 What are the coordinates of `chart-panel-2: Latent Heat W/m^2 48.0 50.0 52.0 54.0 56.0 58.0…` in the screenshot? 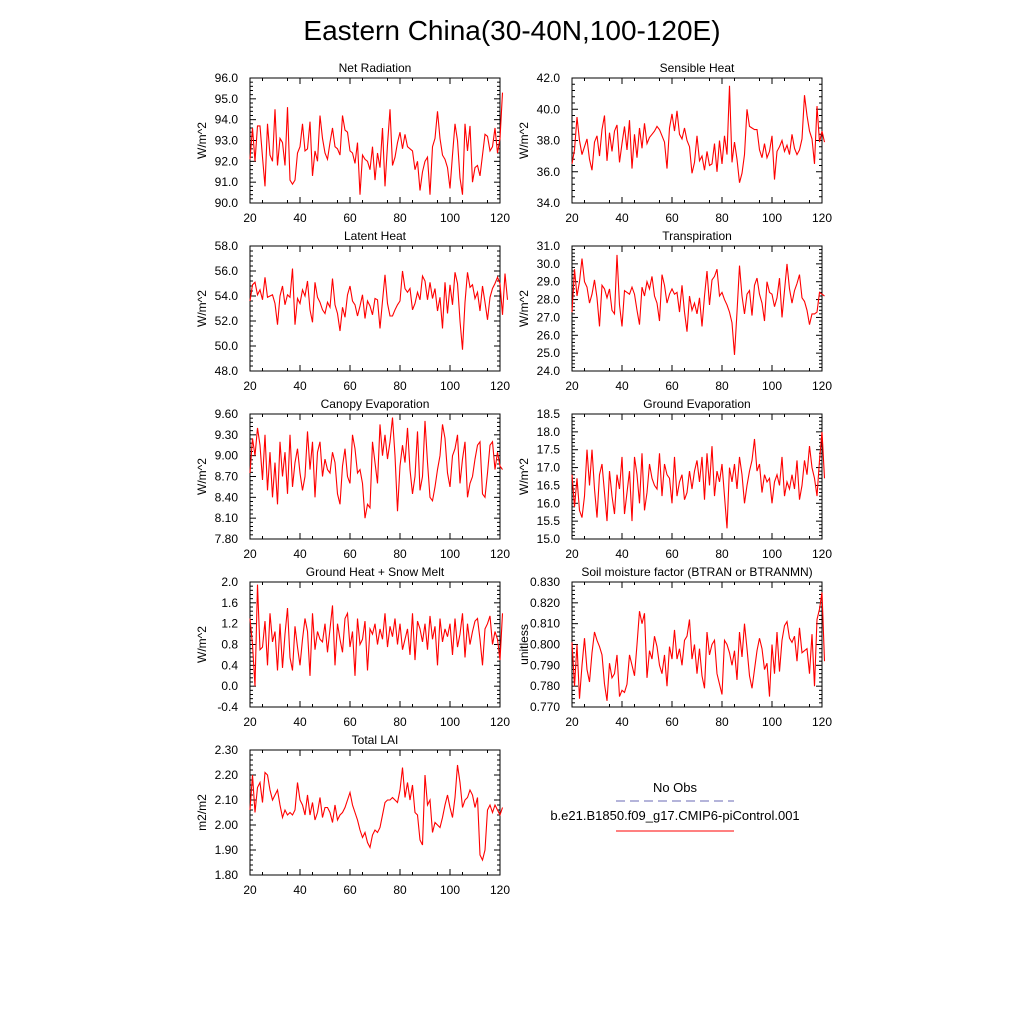 It's located at (352, 311).